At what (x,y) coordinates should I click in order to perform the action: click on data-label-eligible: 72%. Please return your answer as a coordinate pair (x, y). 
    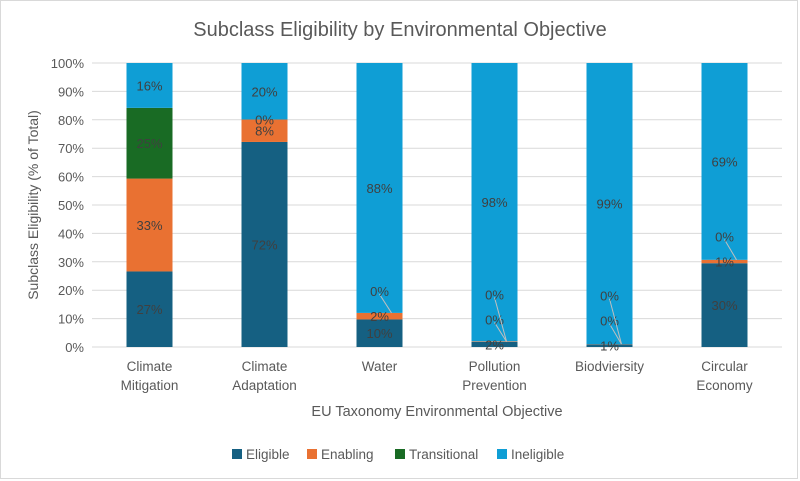
    Looking at the image, I should click on (264, 244).